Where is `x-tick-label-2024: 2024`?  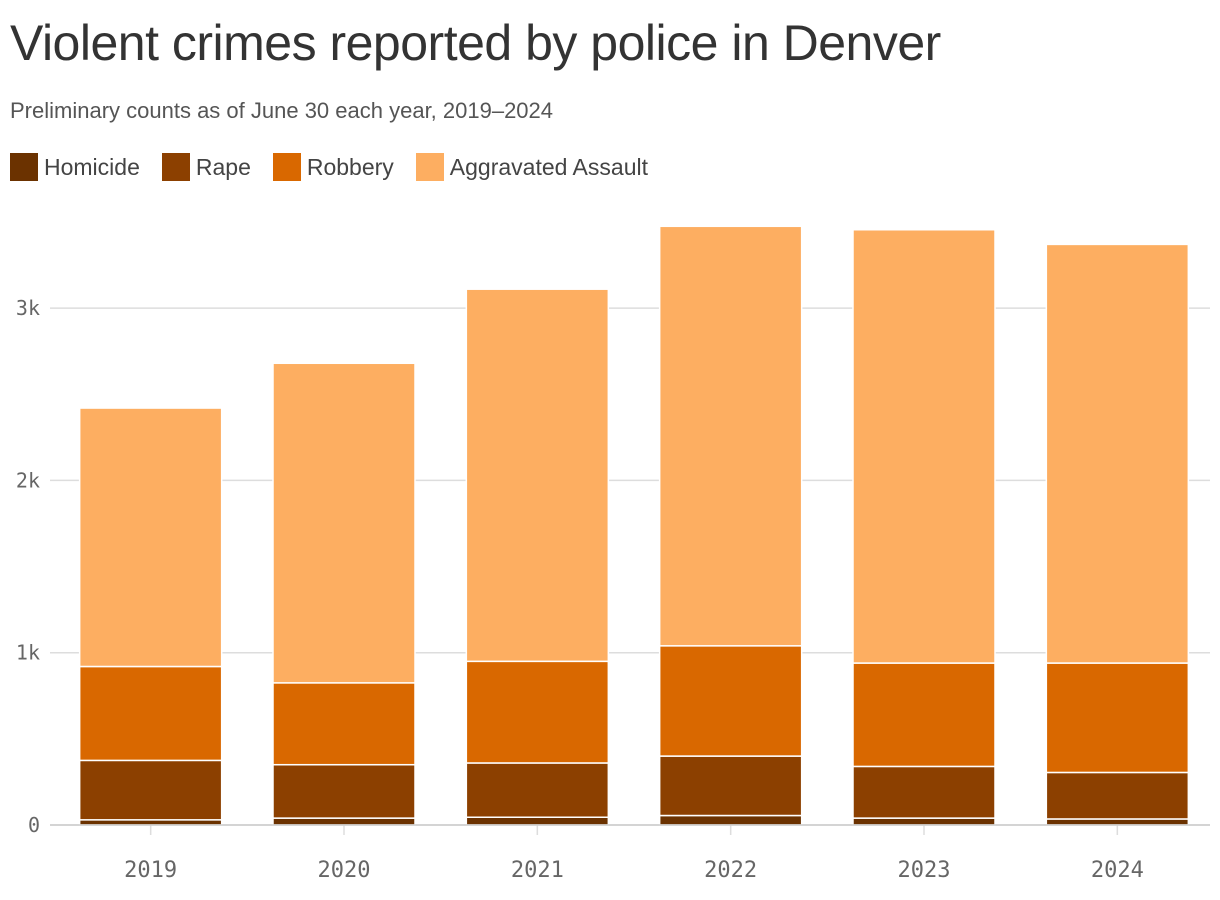
x-tick-label-2024: 2024 is located at coordinates (1117, 870).